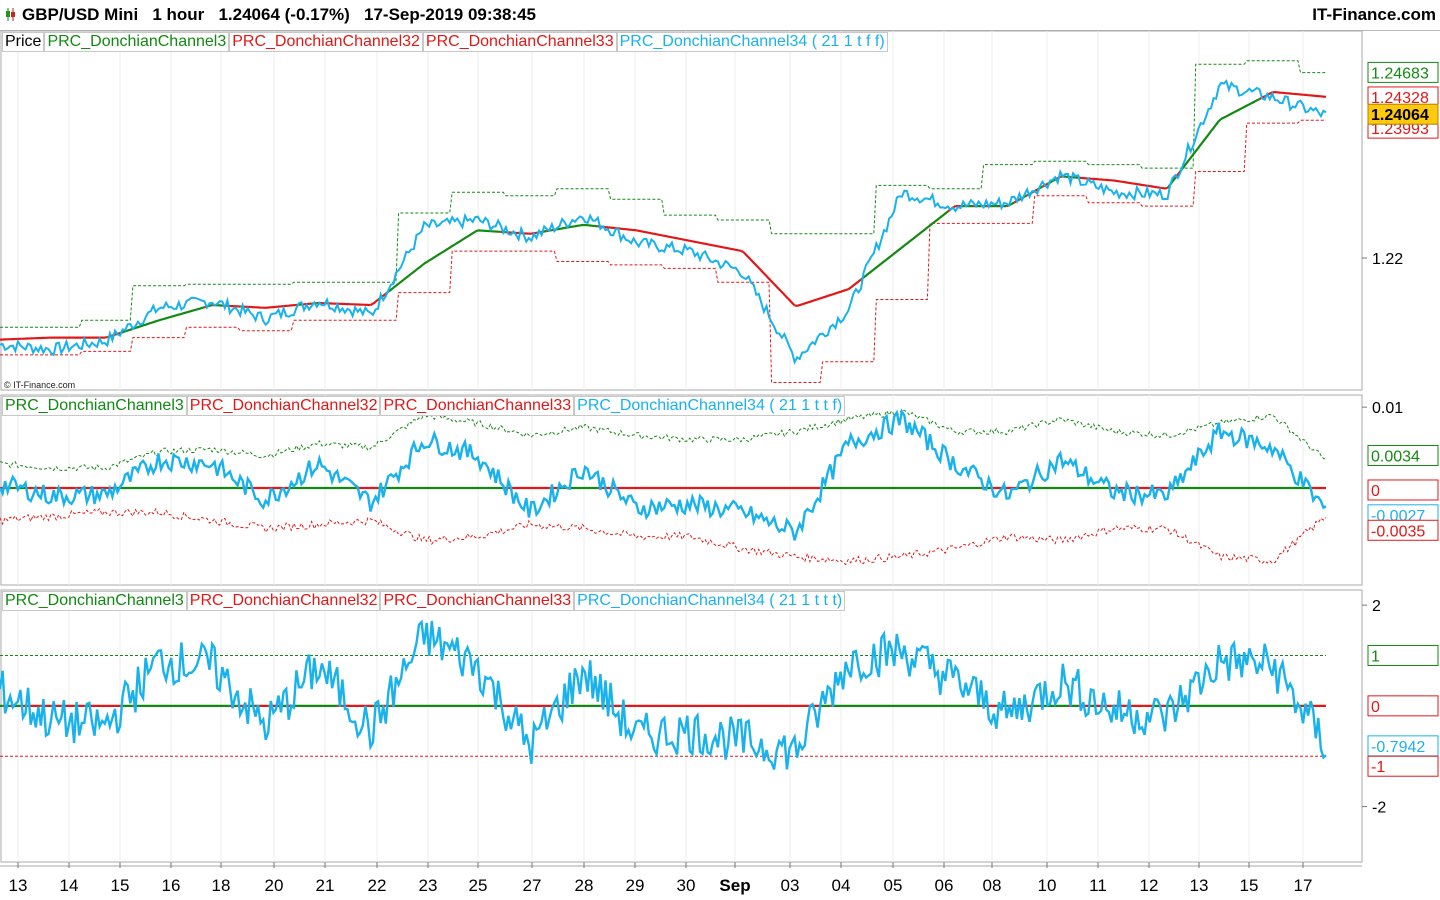 The width and height of the screenshot is (1440, 900). Describe the element at coordinates (663, 440) in the screenshot. I see `ind1-upper-band` at that location.